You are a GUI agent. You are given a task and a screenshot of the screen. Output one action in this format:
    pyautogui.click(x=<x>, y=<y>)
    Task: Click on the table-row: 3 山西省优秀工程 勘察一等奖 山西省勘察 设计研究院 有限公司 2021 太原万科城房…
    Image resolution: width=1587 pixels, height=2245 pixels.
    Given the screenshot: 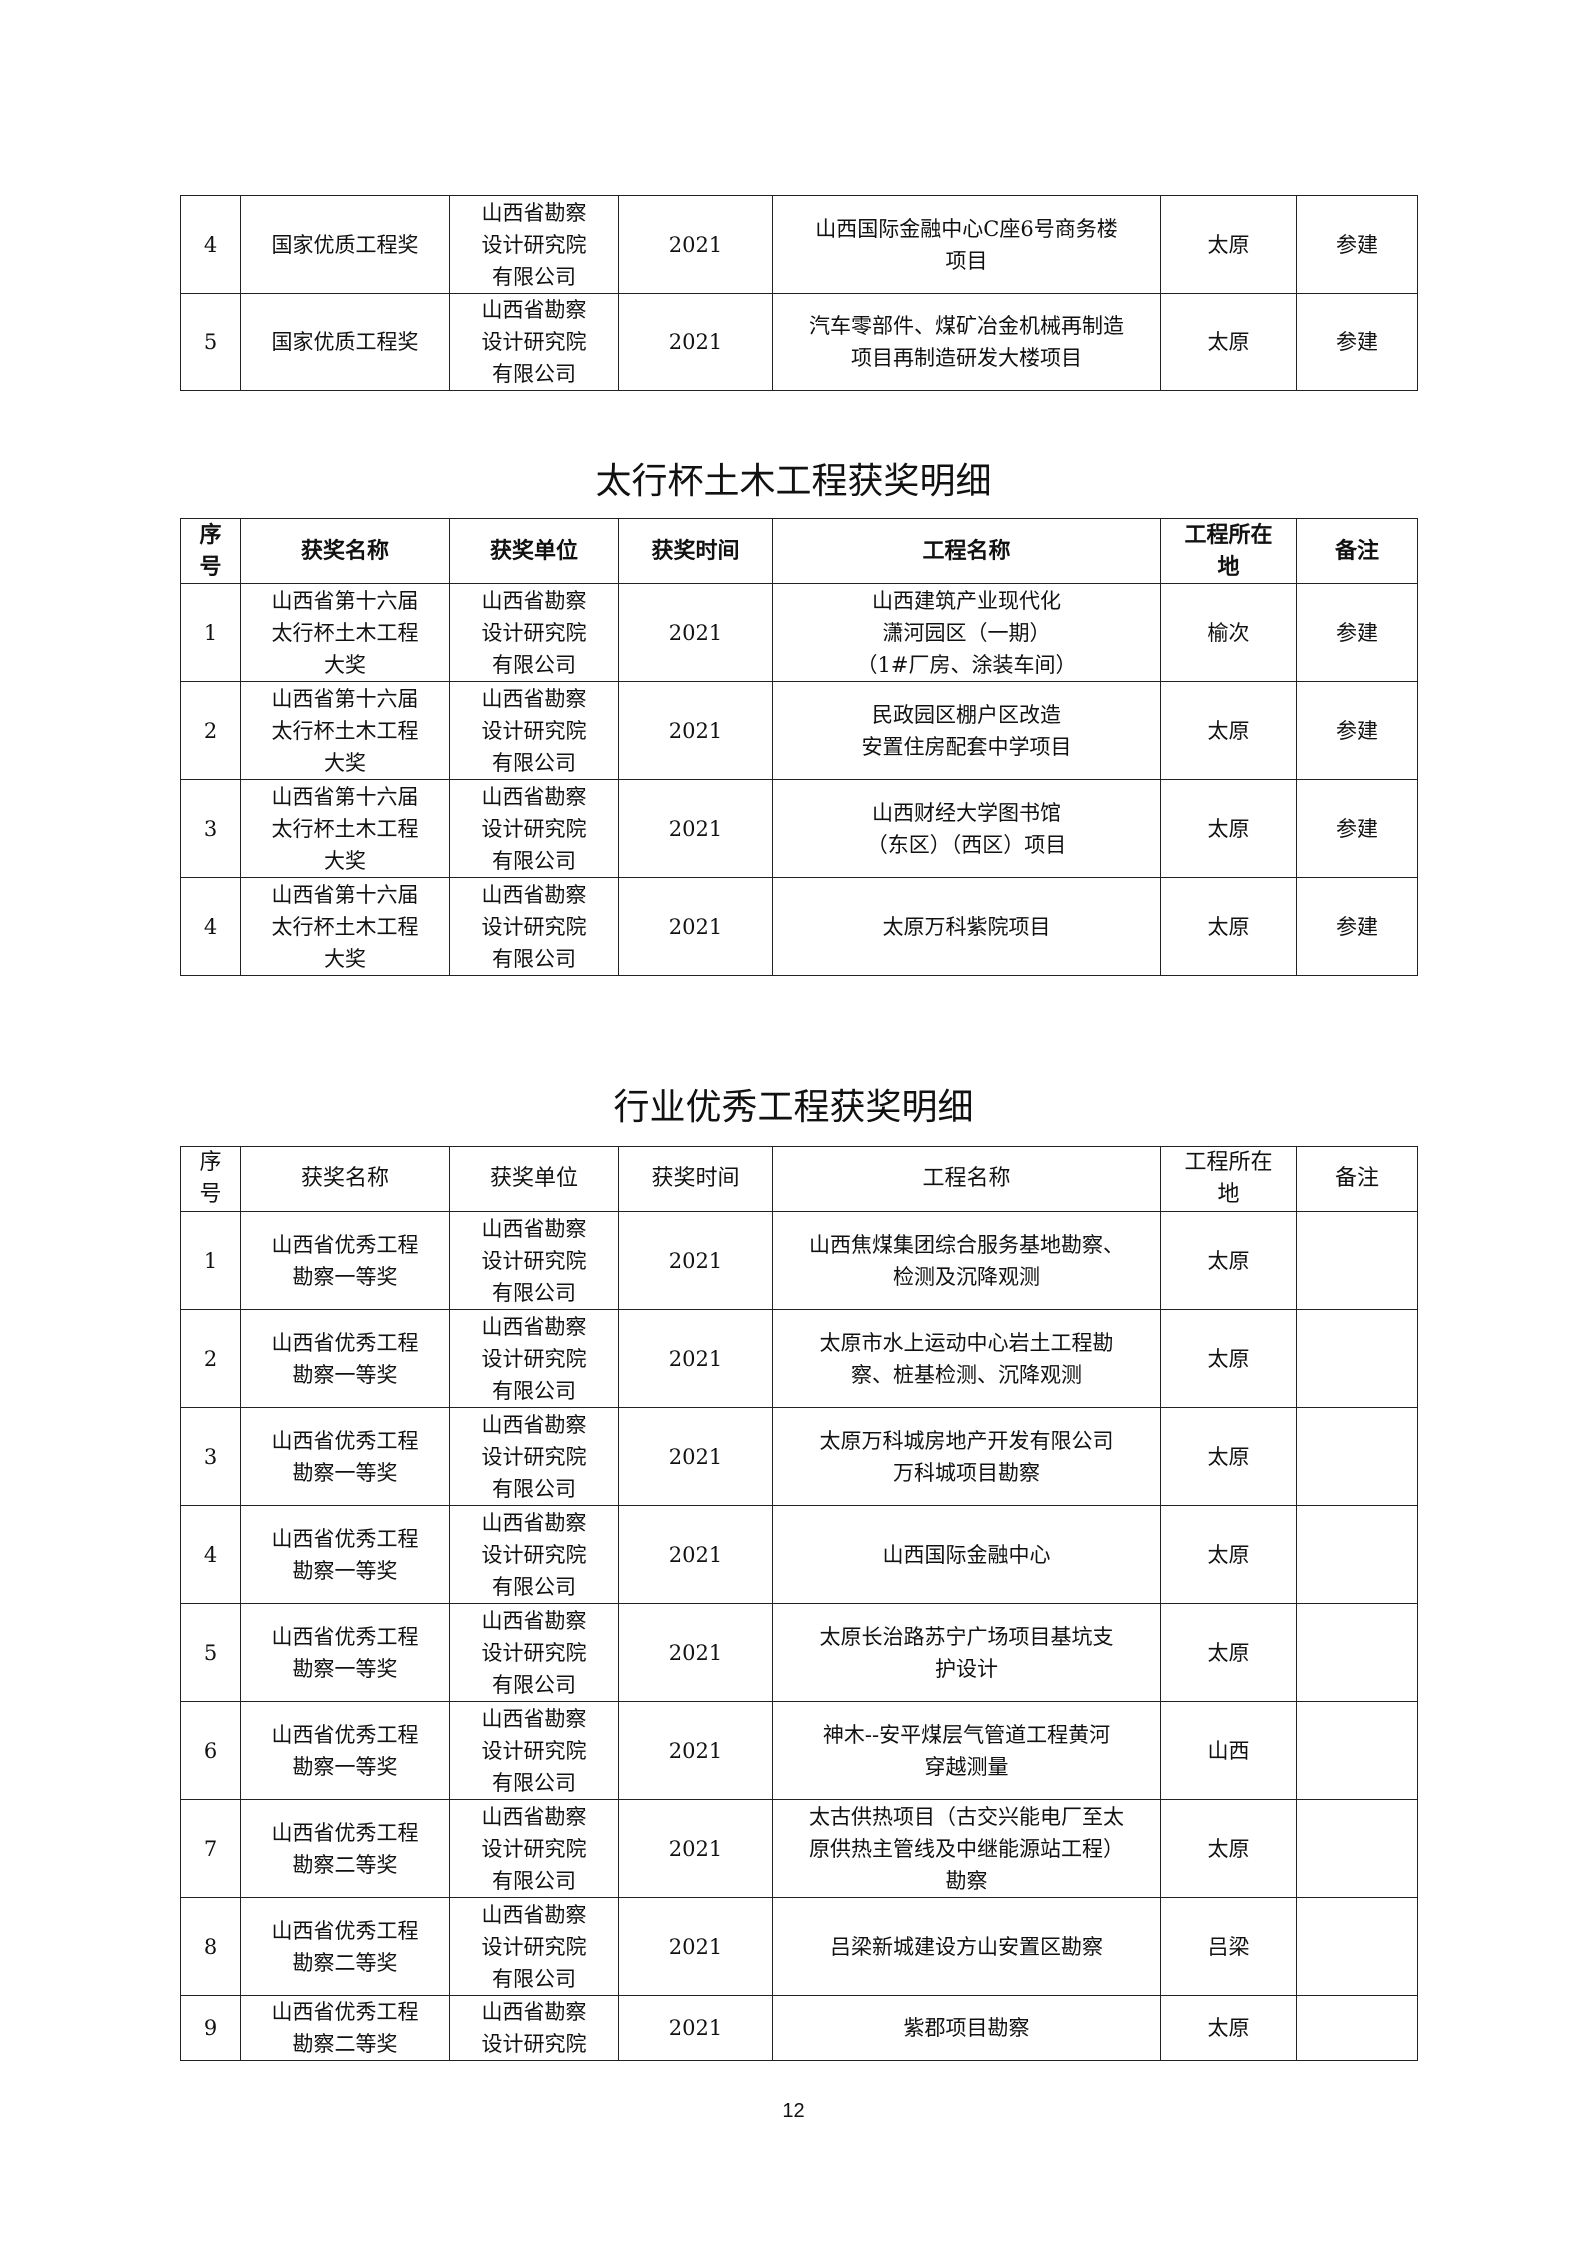 What is the action you would take?
    pyautogui.click(x=799, y=1456)
    